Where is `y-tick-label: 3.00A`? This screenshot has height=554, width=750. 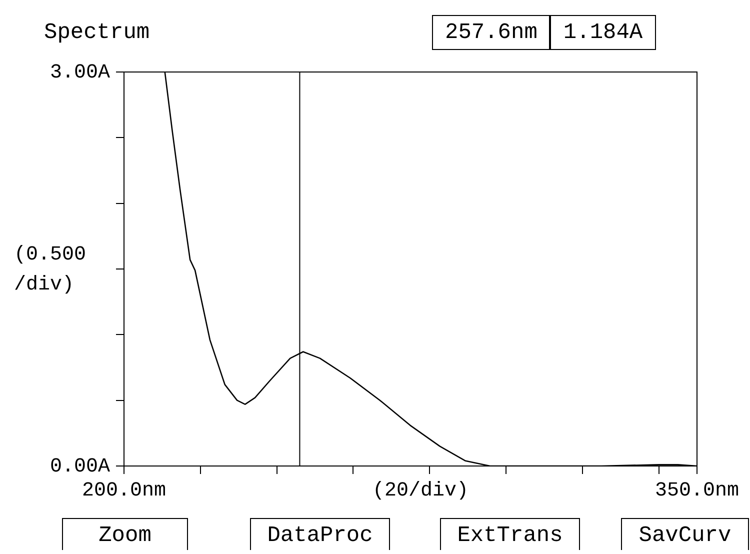
y-tick-label: 3.00A is located at coordinates (80, 72).